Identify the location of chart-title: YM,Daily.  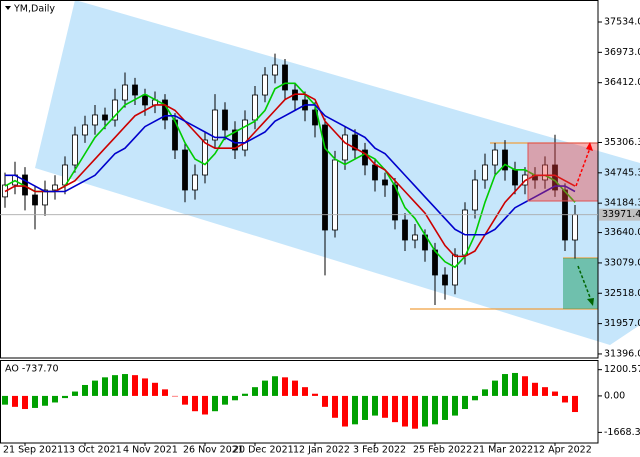
(34, 9).